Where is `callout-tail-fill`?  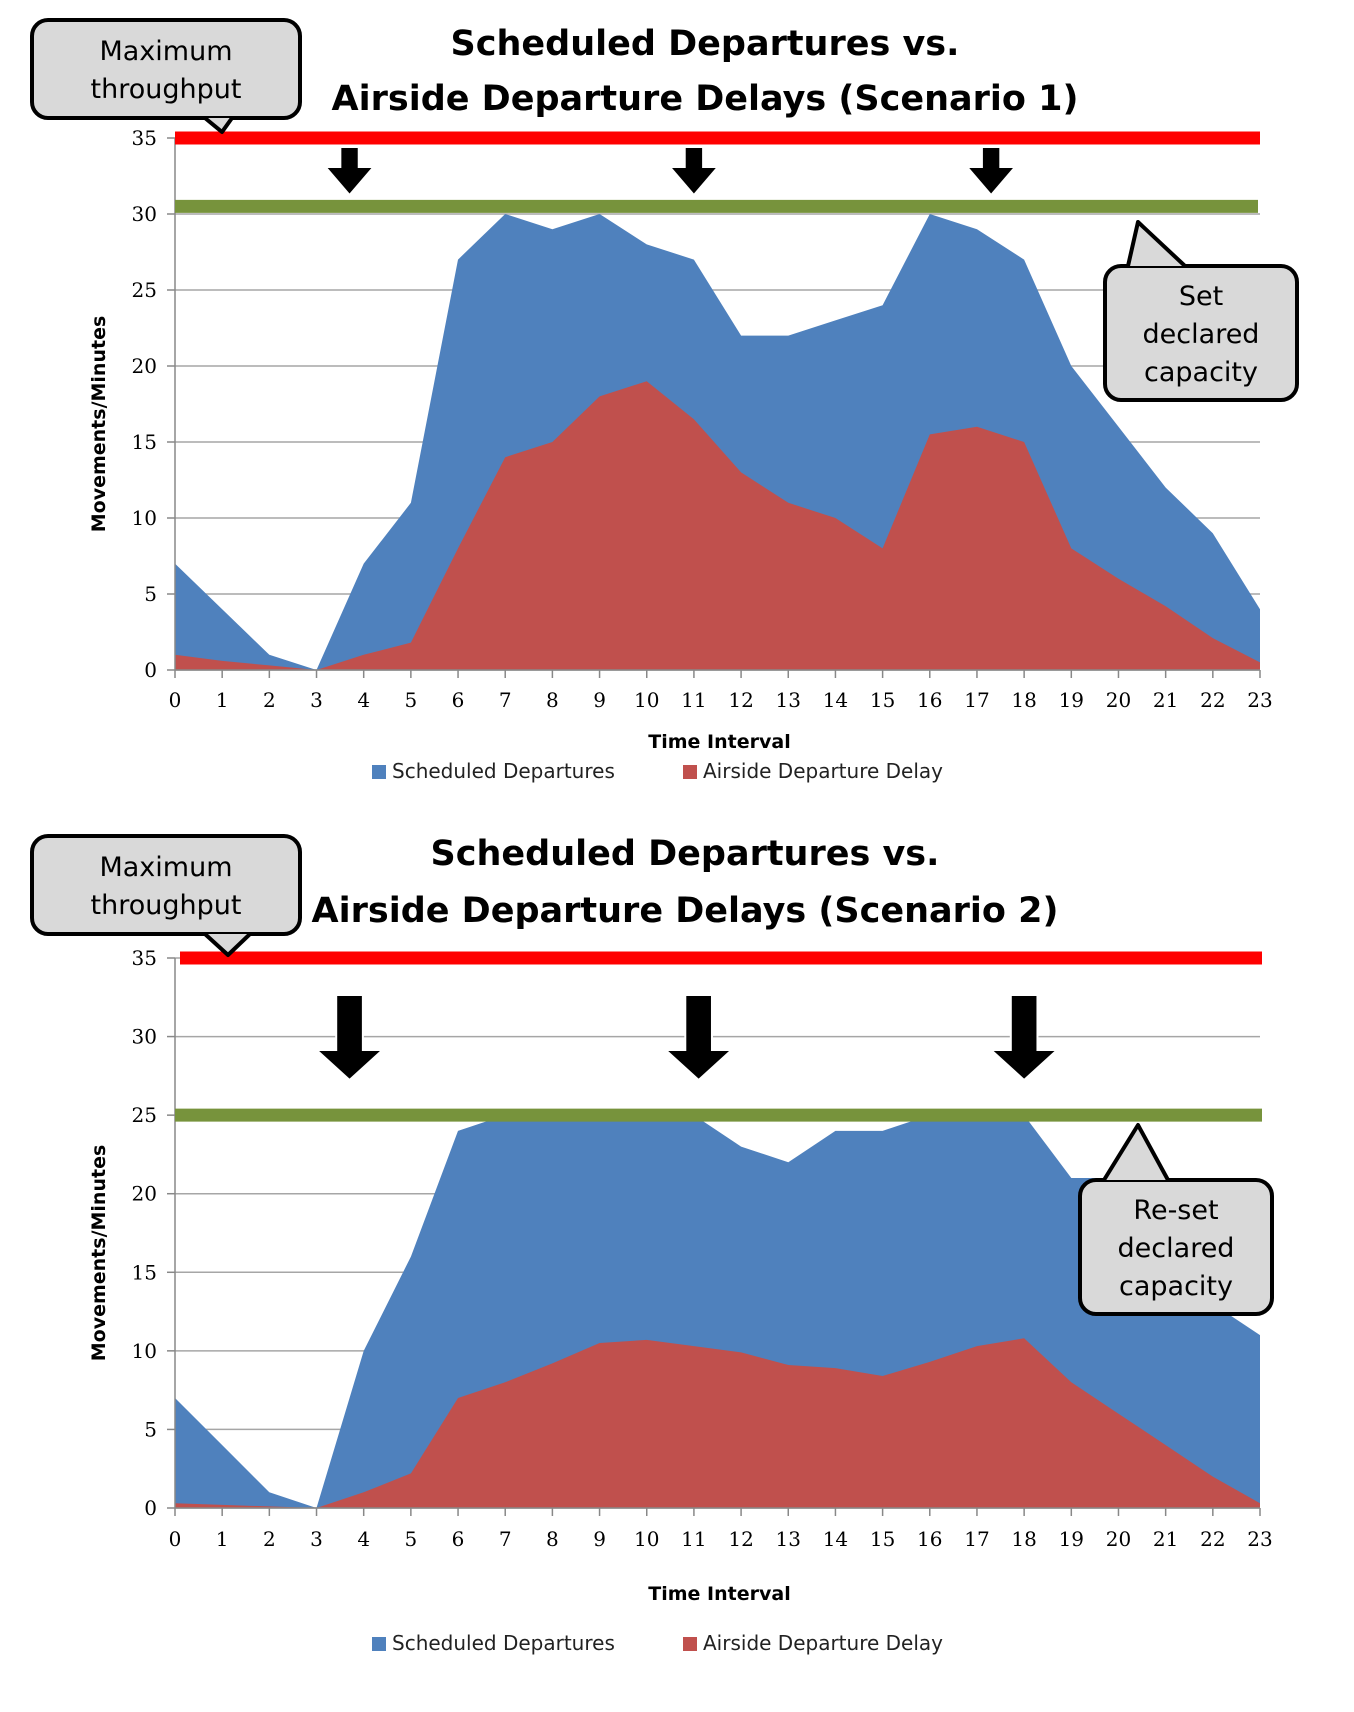
callout-tail-fill is located at coordinates (1136, 1152).